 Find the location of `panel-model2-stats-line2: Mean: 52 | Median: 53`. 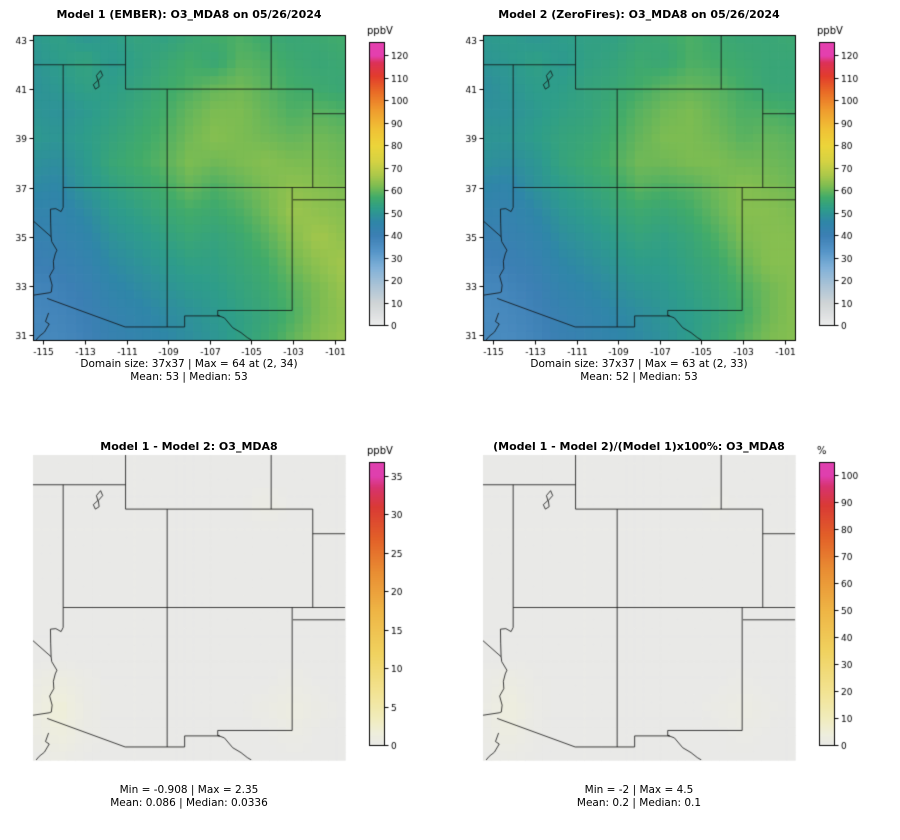

panel-model2-stats-line2: Mean: 52 | Median: 53 is located at coordinates (639, 376).